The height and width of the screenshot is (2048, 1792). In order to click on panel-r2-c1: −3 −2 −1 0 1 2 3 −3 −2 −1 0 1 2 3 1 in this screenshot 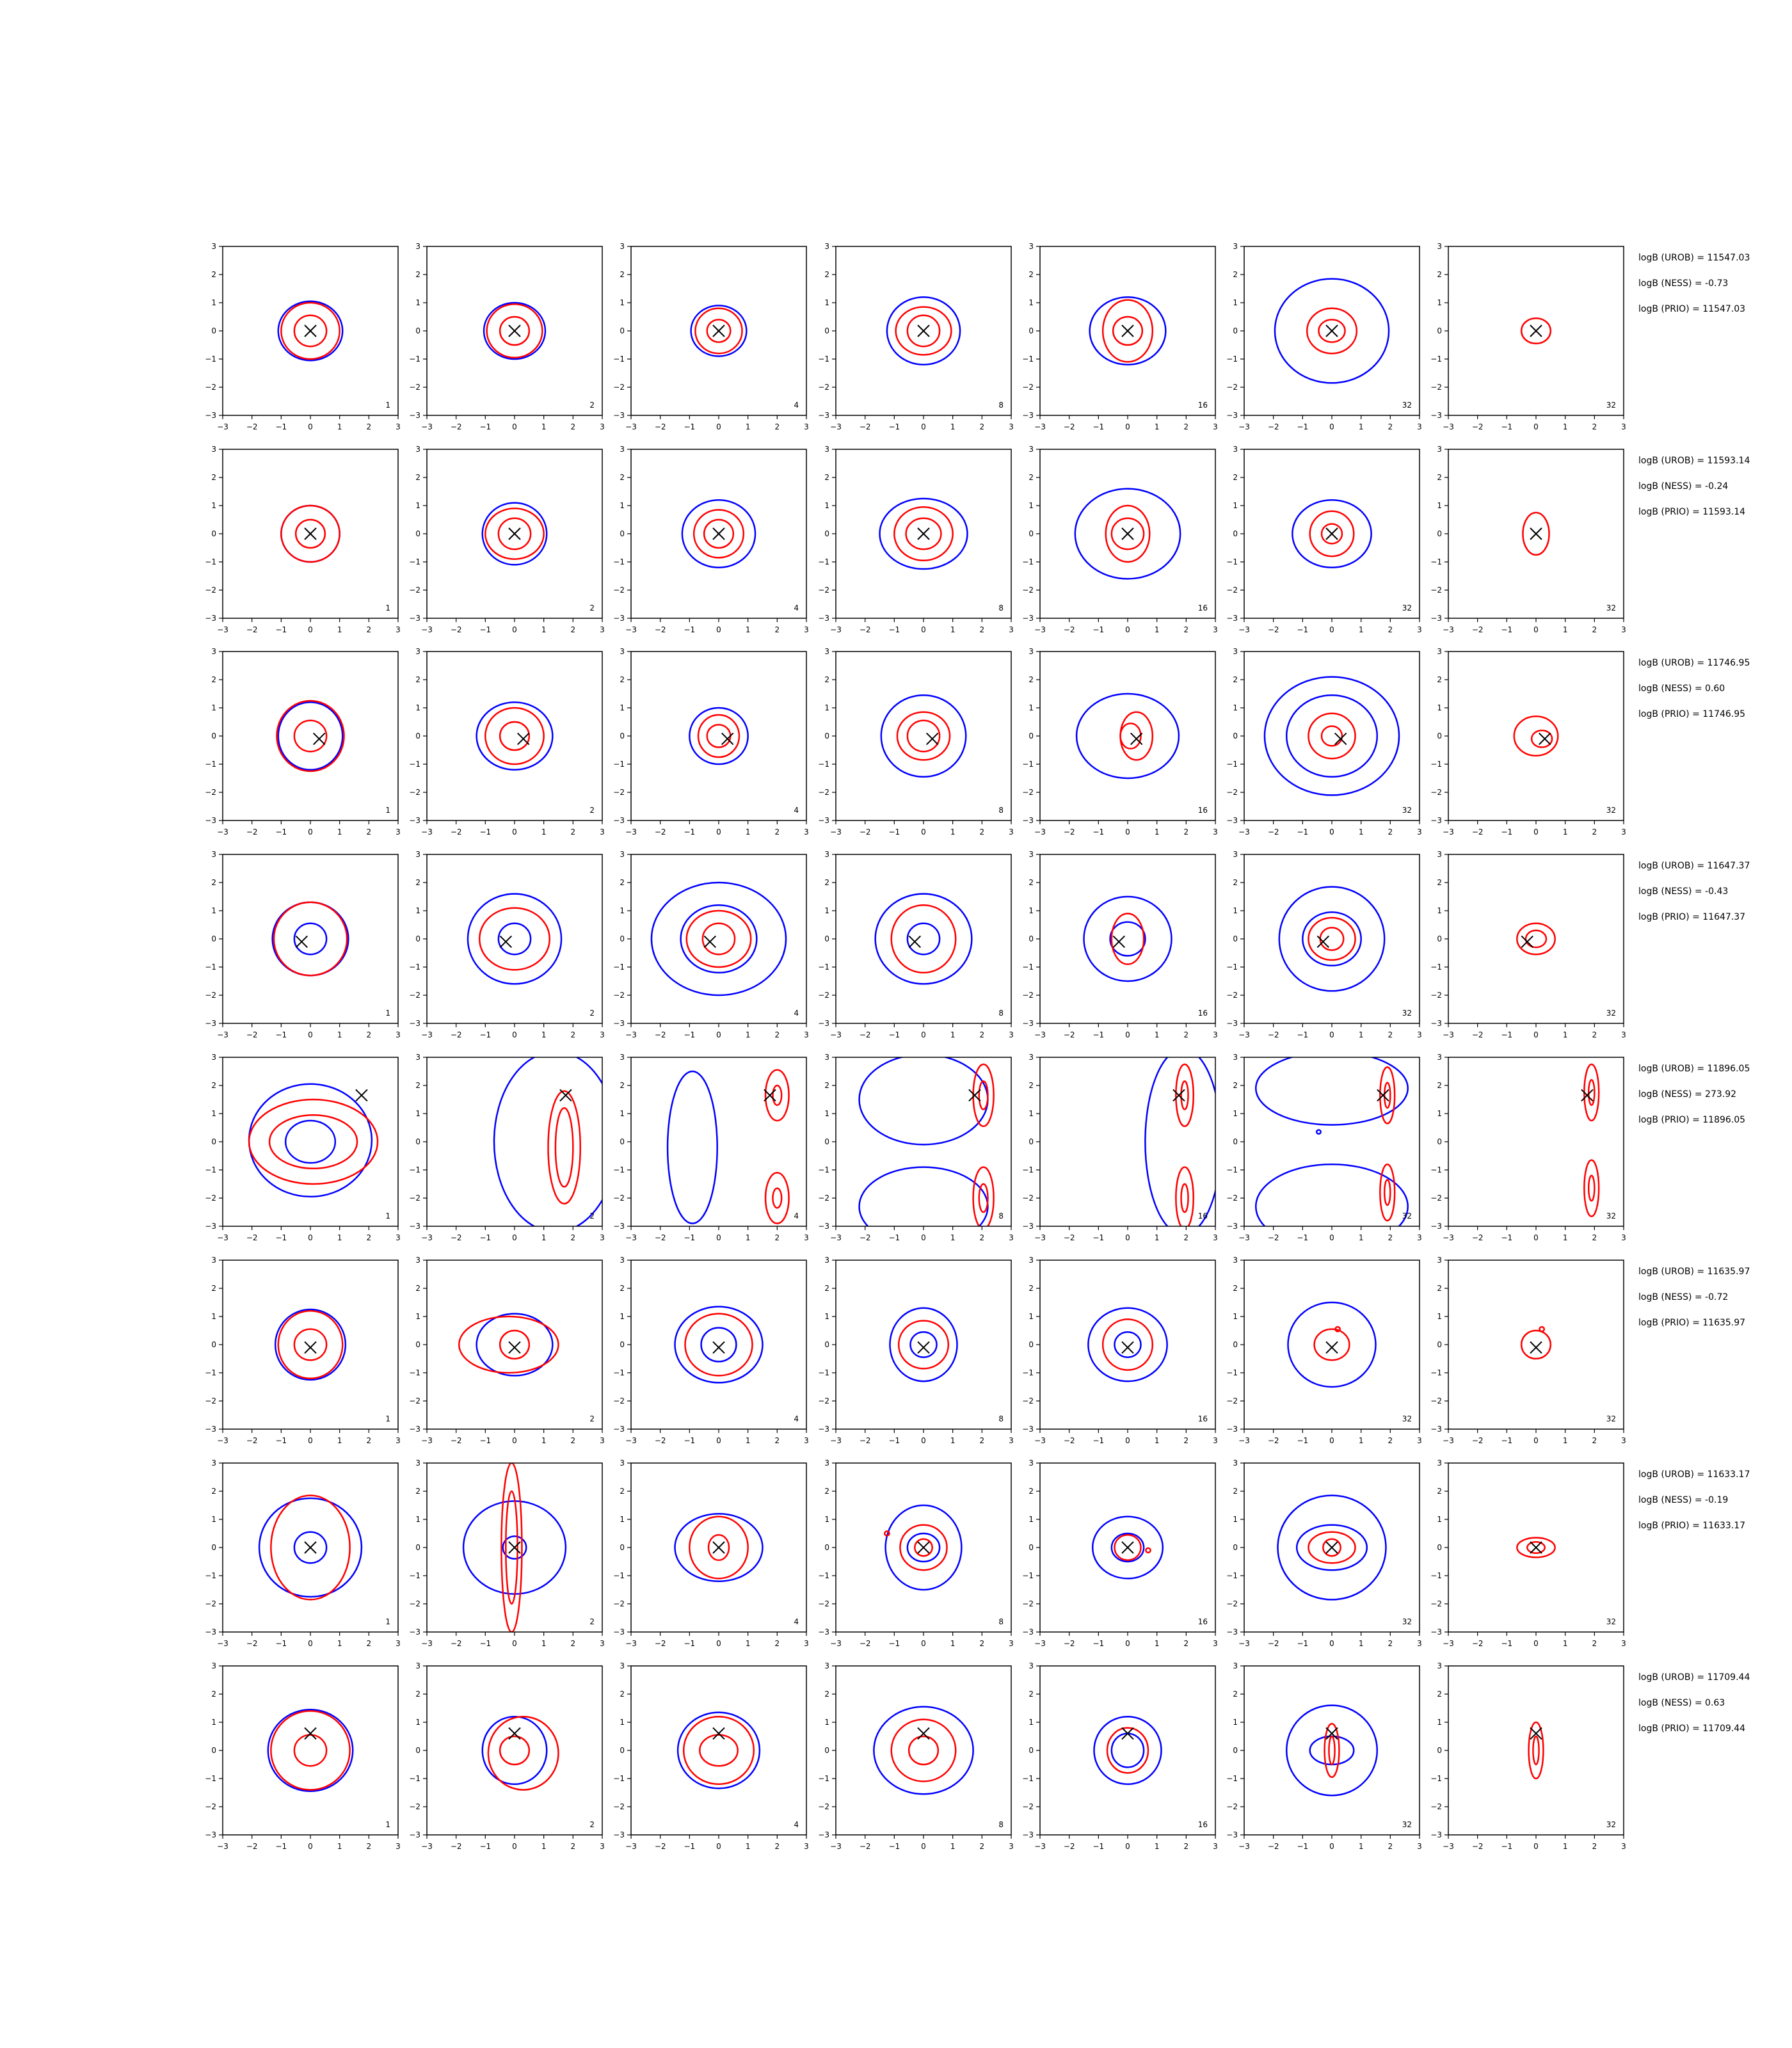, I will do `click(303, 539)`.